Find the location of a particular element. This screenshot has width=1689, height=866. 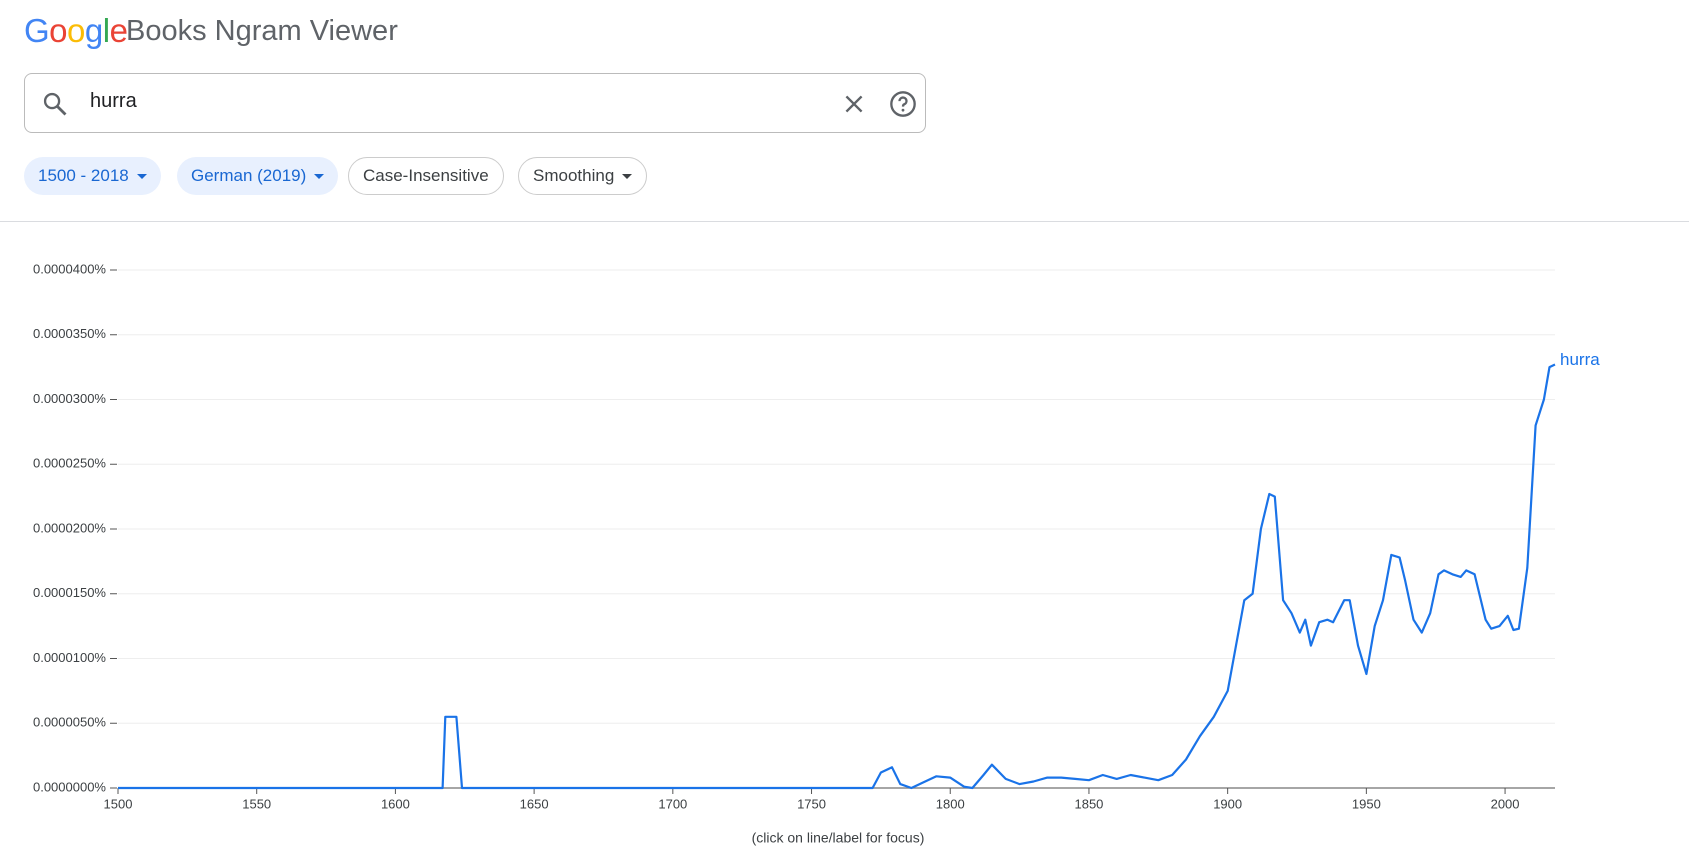

logo-letter: g is located at coordinates (93, 30).